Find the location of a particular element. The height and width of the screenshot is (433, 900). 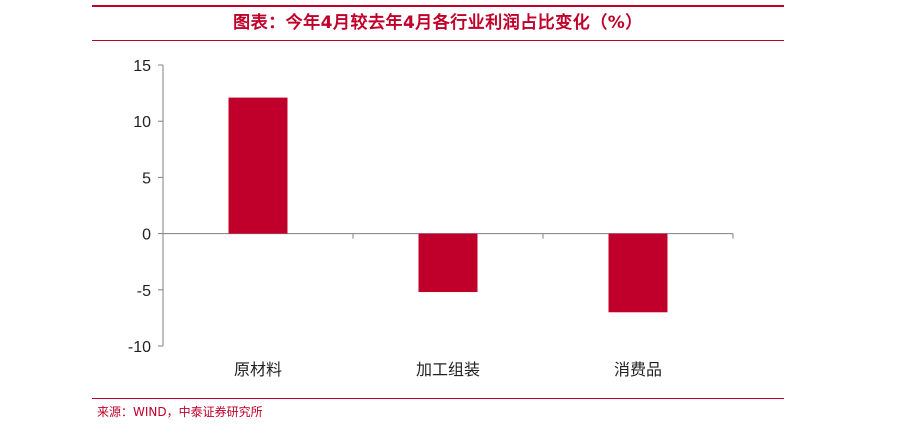

title-bottom-rule is located at coordinates (438, 40).